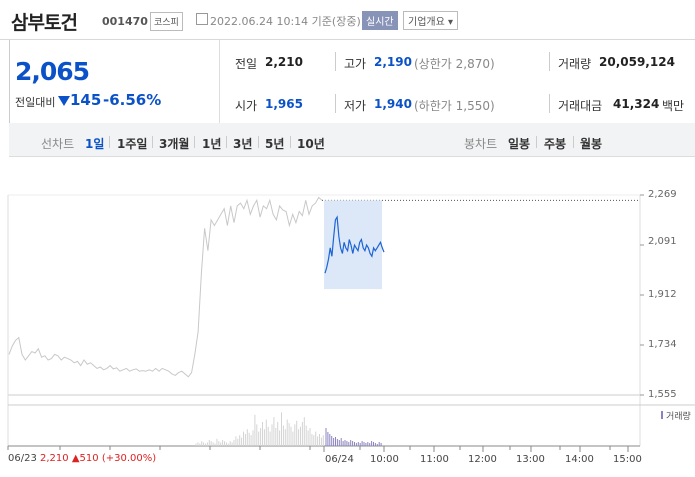 Image resolution: width=695 pixels, height=477 pixels. Describe the element at coordinates (284, 104) in the screenshot. I see `open-value: 1,965` at that location.